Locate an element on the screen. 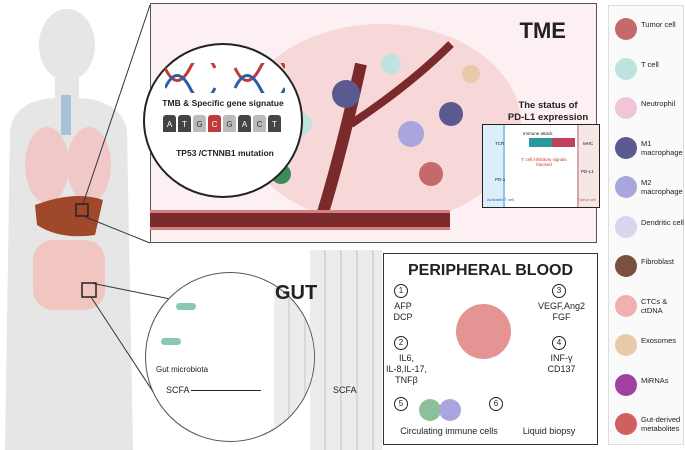 This screenshot has height=450, width=685. legend-label: MiRNAs is located at coordinates (655, 380).